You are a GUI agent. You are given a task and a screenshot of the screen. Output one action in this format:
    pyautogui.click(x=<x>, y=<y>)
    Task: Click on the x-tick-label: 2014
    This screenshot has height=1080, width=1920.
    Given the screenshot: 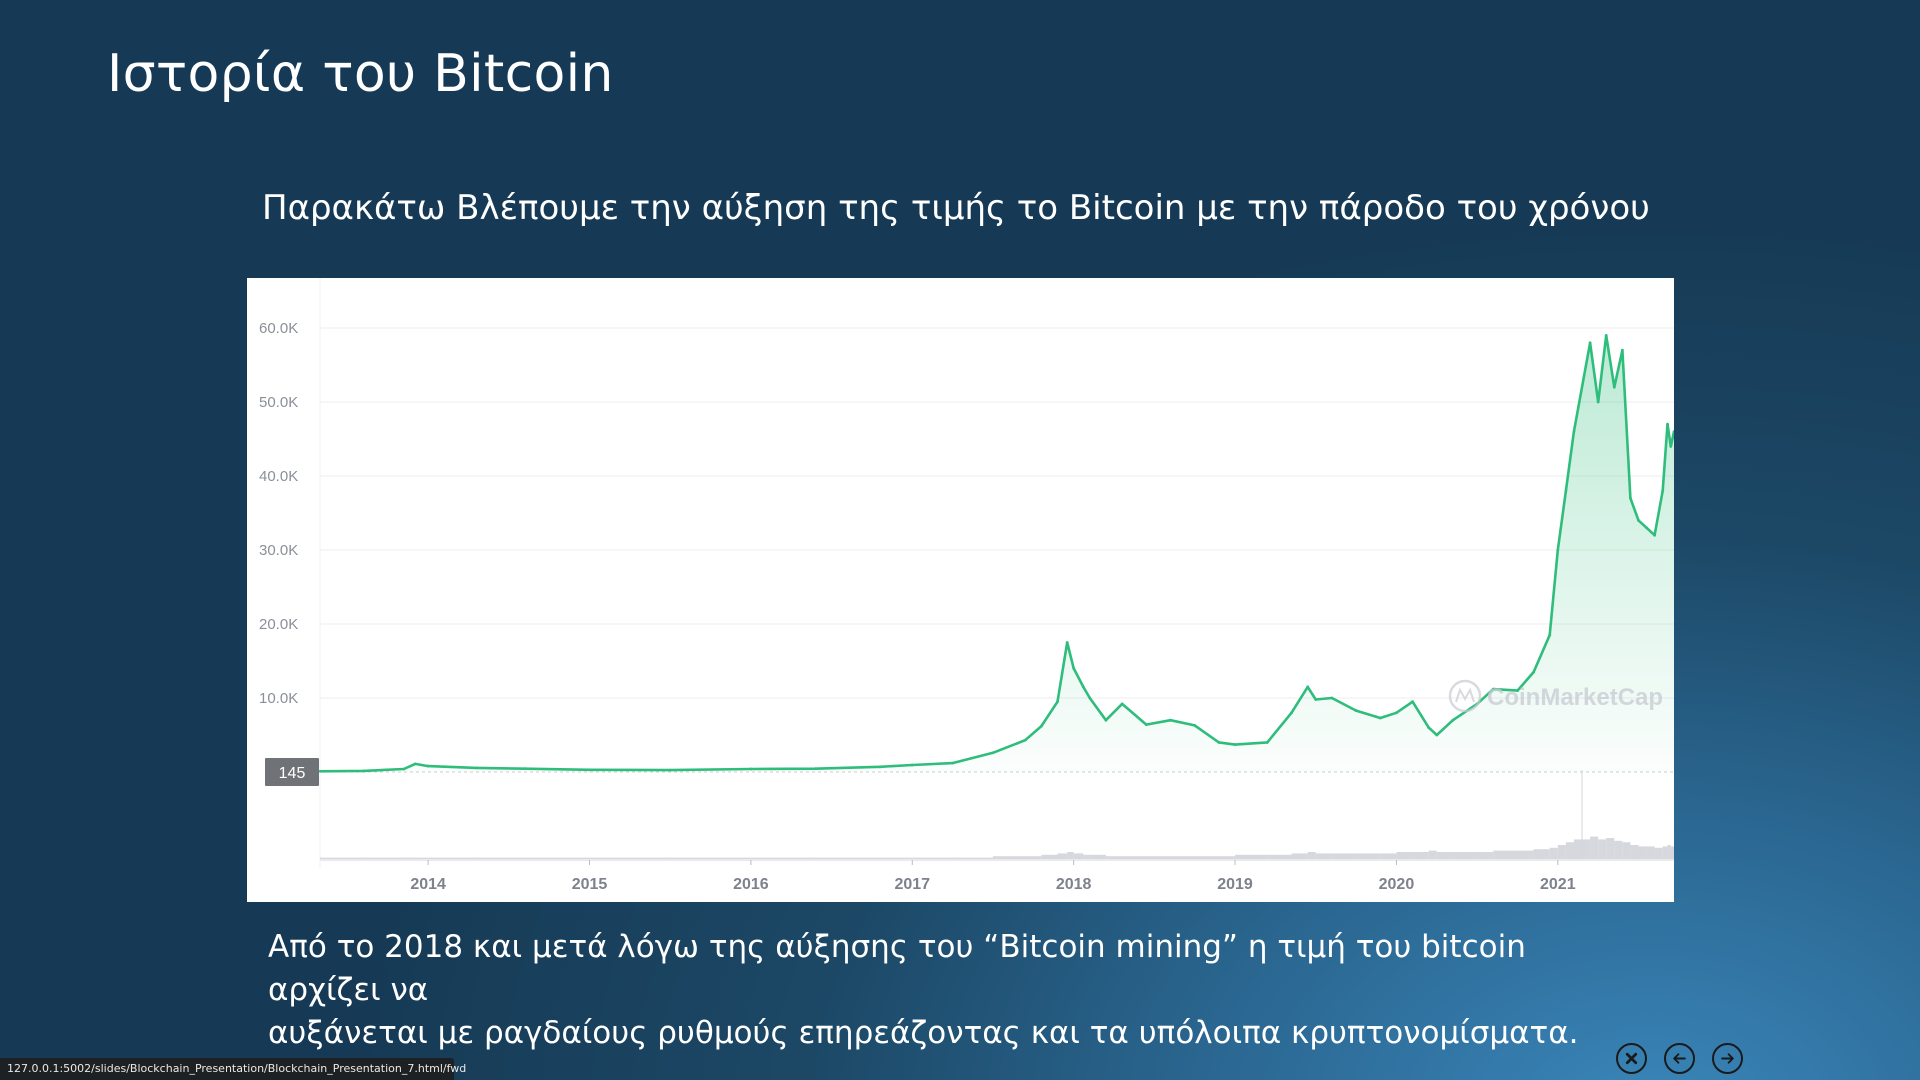 What is the action you would take?
    pyautogui.click(x=428, y=884)
    